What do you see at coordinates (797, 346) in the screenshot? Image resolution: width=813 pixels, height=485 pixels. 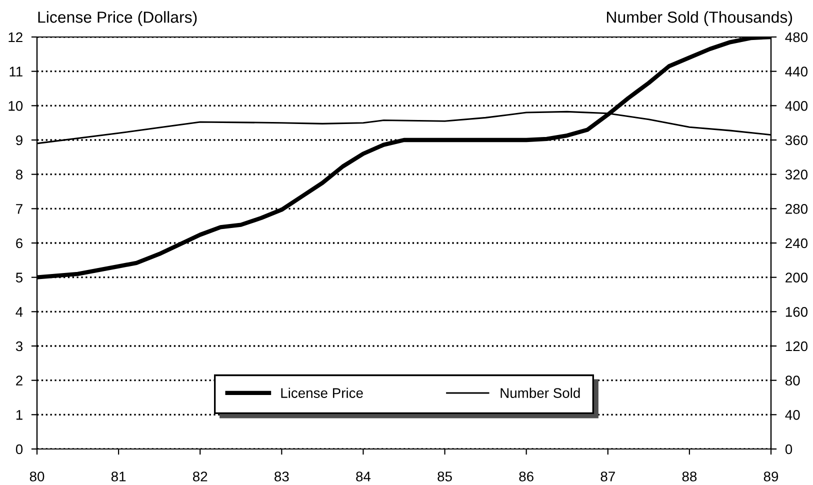 I see `y2-tick-label: 120` at bounding box center [797, 346].